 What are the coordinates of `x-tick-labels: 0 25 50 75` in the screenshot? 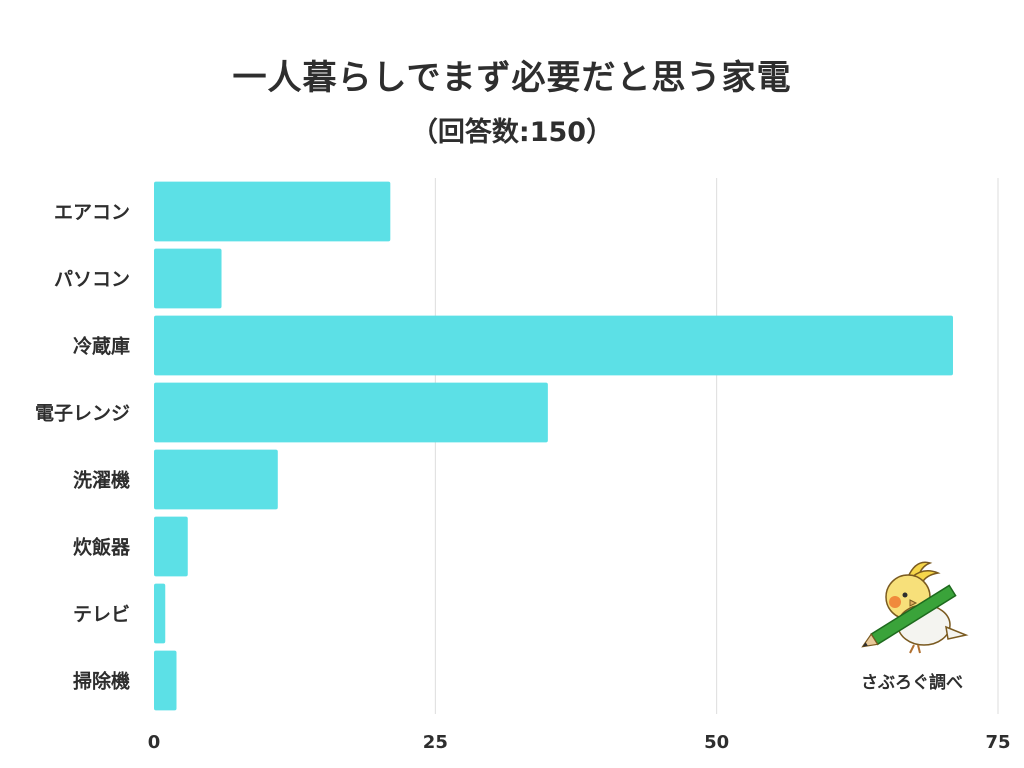 It's located at (579, 742).